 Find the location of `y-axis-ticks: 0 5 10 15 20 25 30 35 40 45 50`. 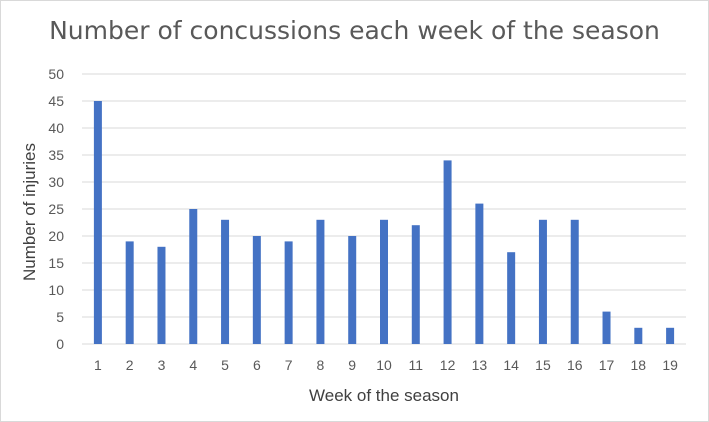

y-axis-ticks: 0 5 10 15 20 25 30 35 40 45 50 is located at coordinates (56, 209).